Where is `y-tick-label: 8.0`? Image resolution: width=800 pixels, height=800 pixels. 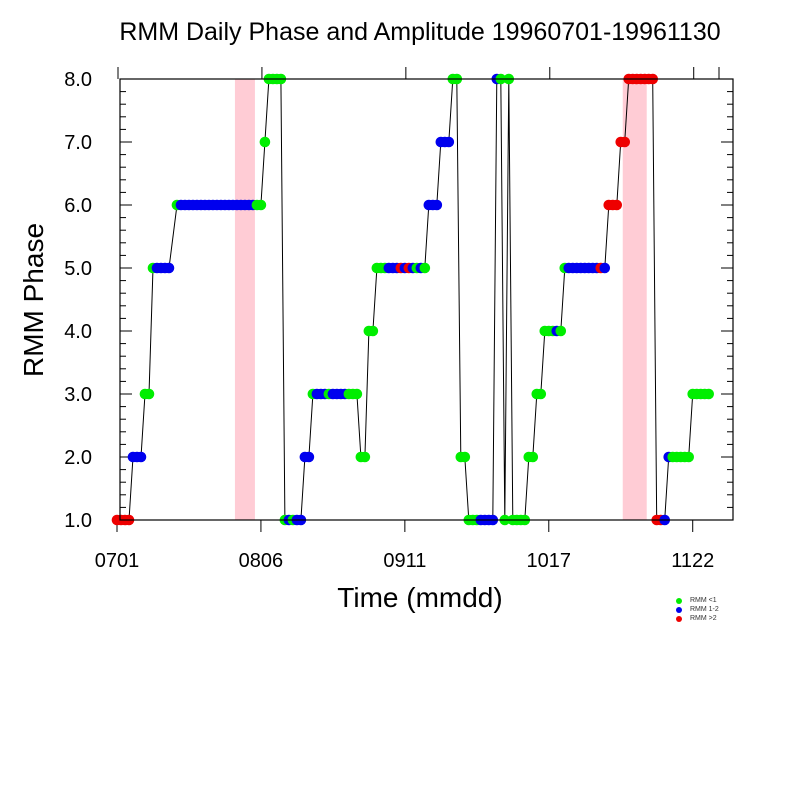 y-tick-label: 8.0 is located at coordinates (78, 80).